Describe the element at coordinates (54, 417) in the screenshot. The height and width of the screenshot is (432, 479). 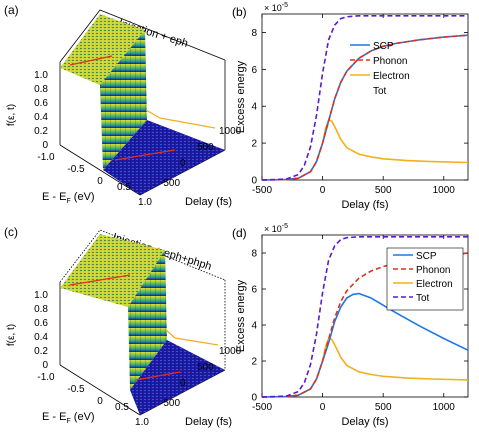
I see `x-label-main: E - E` at that location.